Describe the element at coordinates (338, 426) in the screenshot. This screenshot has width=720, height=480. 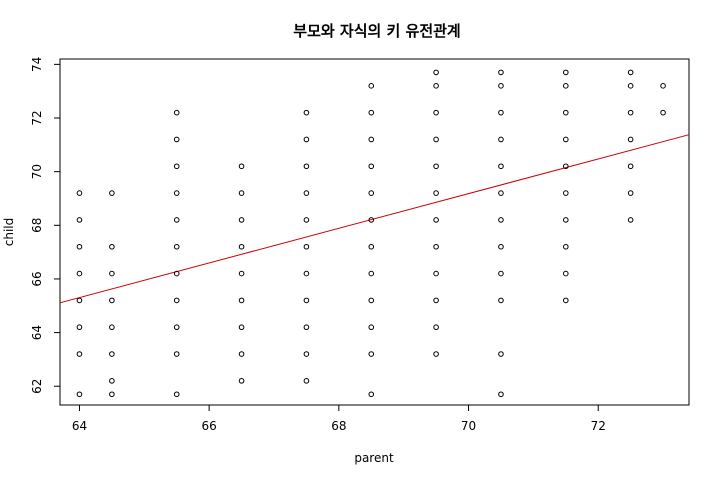
I see `x-tick-label: 68` at that location.